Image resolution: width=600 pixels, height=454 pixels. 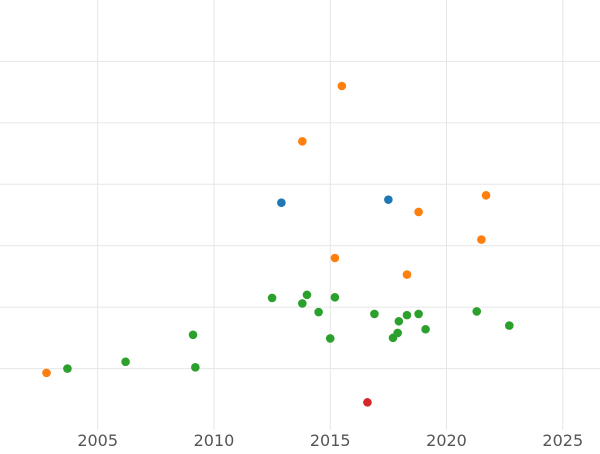 What do you see at coordinates (97, 440) in the screenshot?
I see `x-tick-label-0: 2005` at bounding box center [97, 440].